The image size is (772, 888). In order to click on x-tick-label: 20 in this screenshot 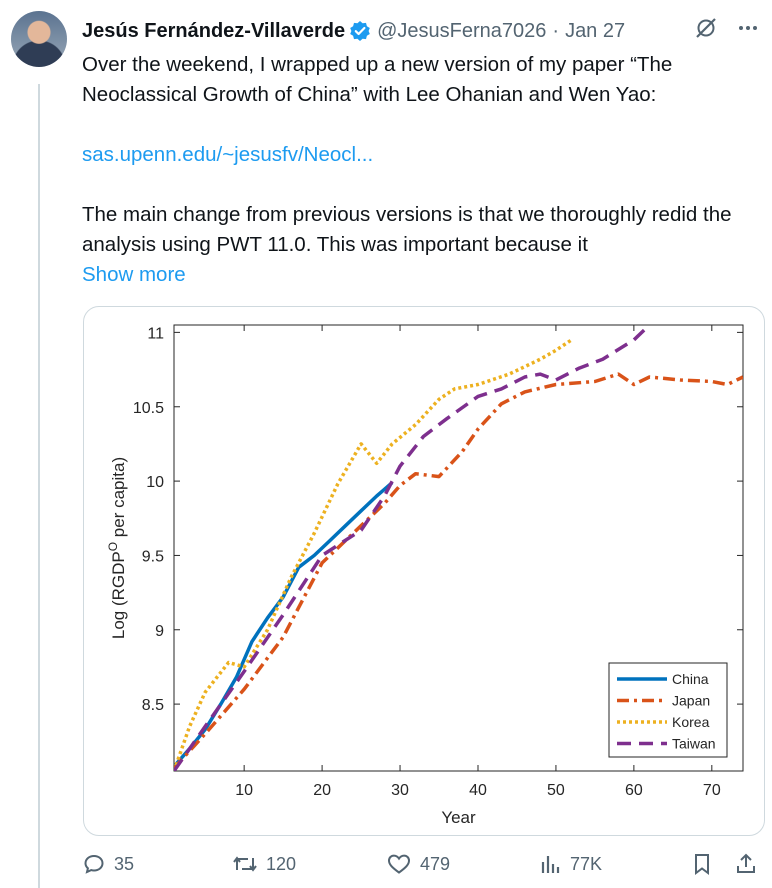, I will do `click(322, 790)`.